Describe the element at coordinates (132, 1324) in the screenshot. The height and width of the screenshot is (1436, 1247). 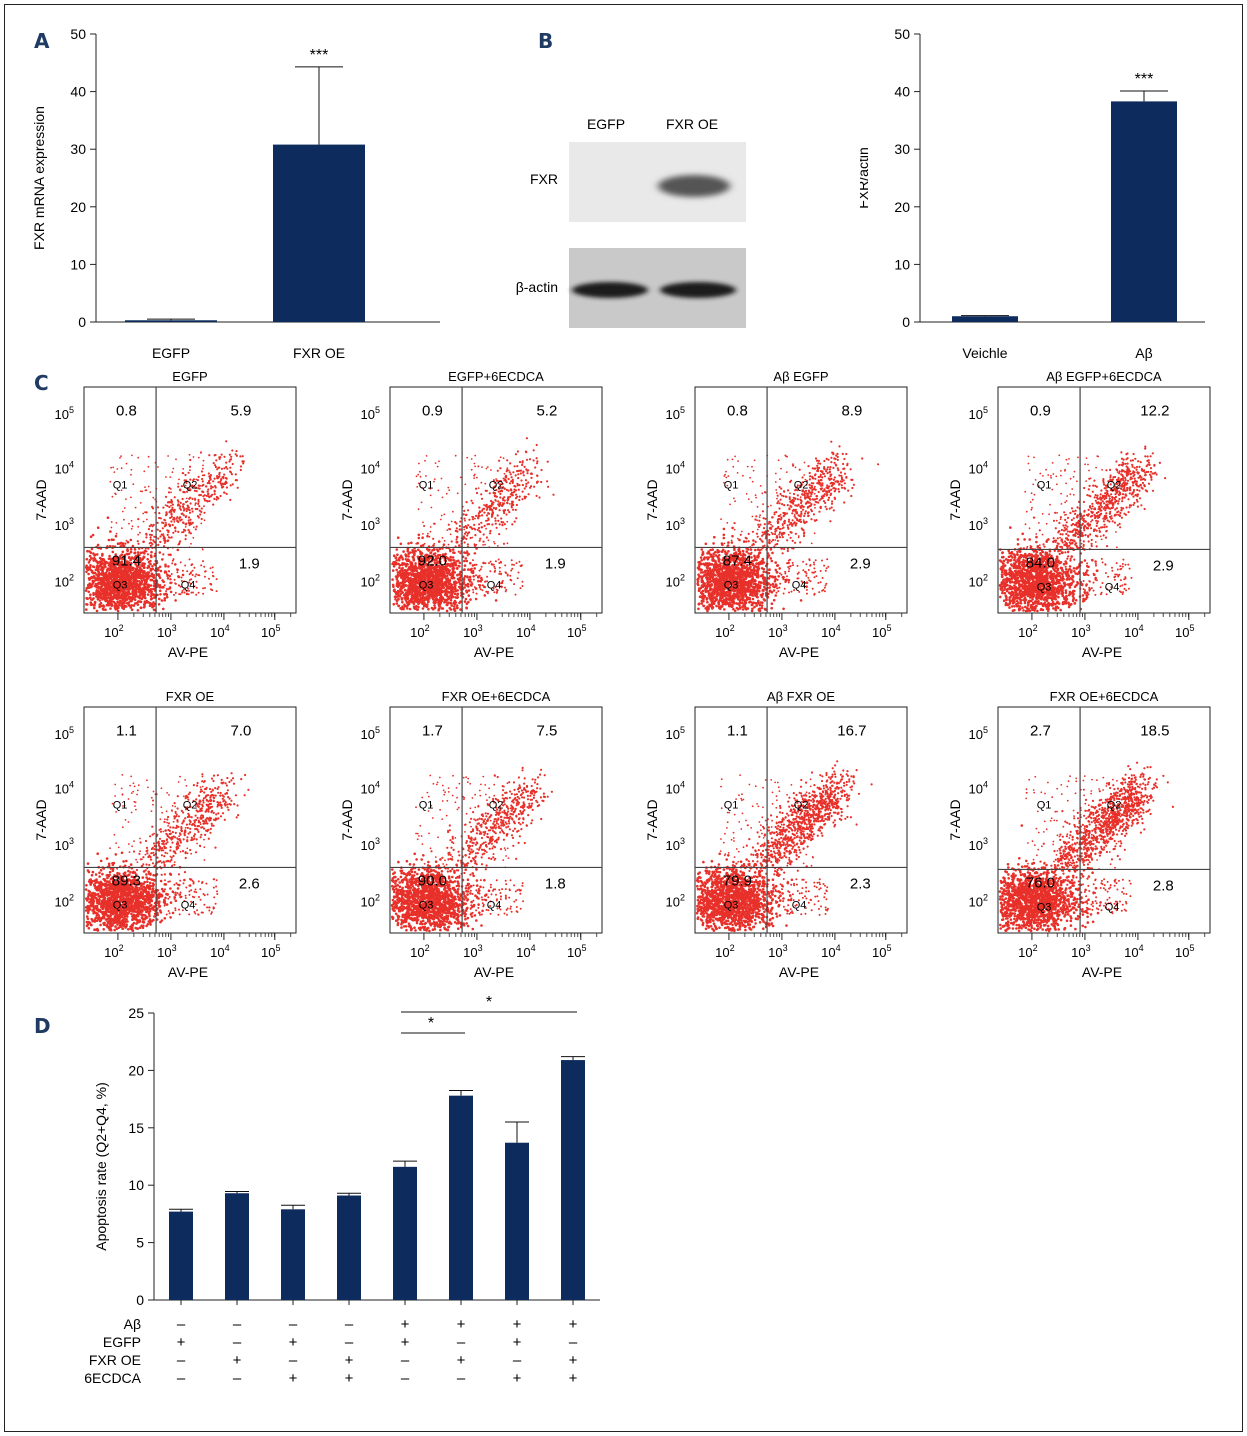
I see `condition-label: Aβ` at that location.